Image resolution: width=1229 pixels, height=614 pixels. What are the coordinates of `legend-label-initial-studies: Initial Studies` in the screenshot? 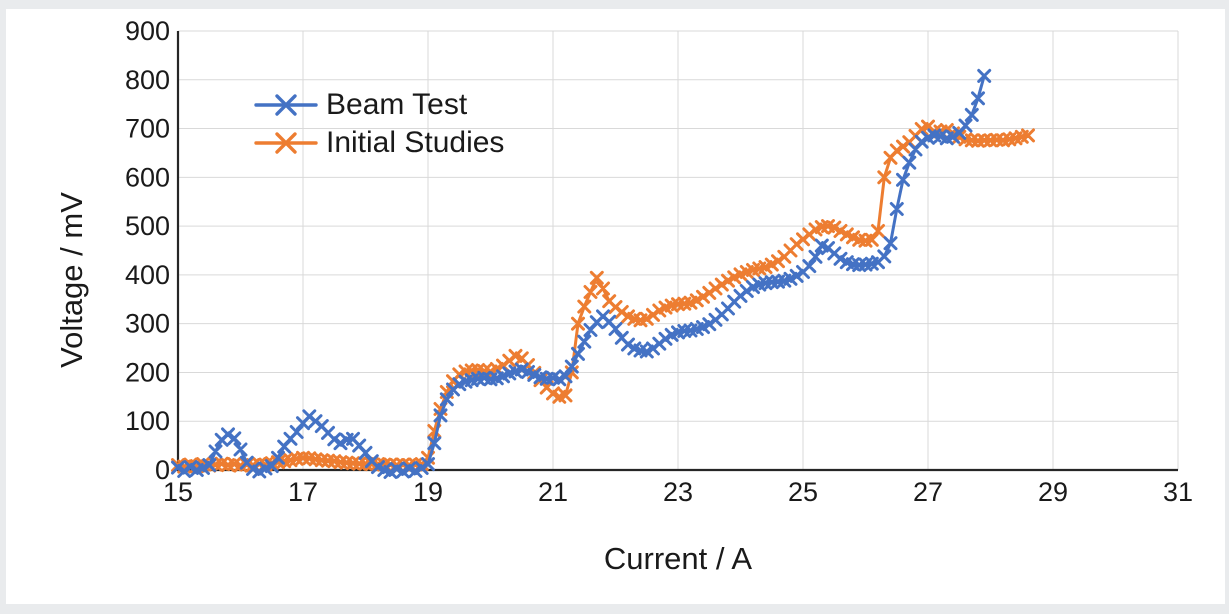 It's located at (415, 142).